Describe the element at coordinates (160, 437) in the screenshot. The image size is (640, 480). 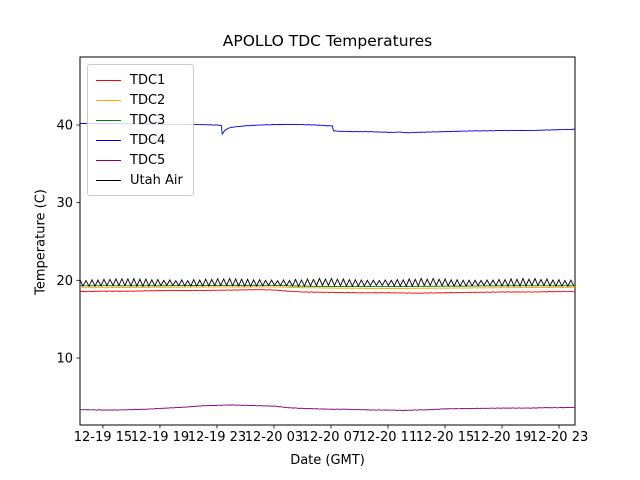
I see `x-tick-label: 12-19 19` at that location.